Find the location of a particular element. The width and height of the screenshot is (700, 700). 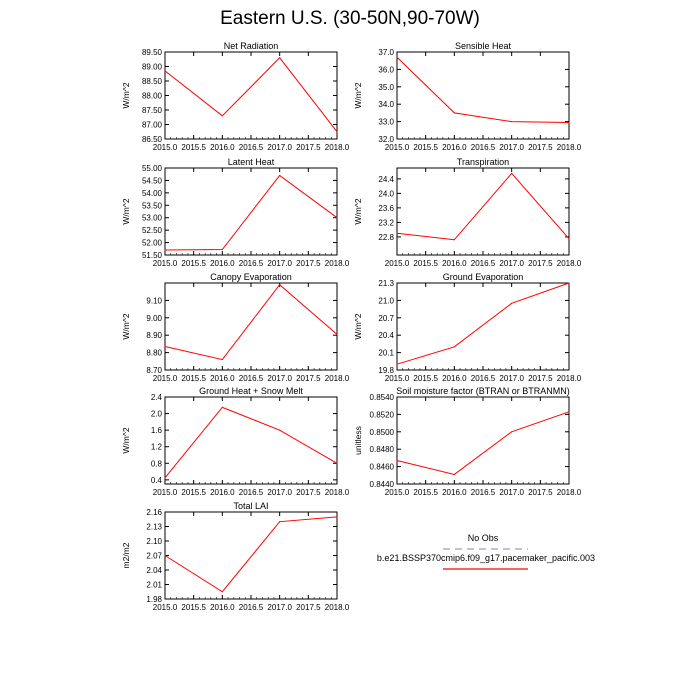

y-tick-label: 1.98 is located at coordinates (154, 599).